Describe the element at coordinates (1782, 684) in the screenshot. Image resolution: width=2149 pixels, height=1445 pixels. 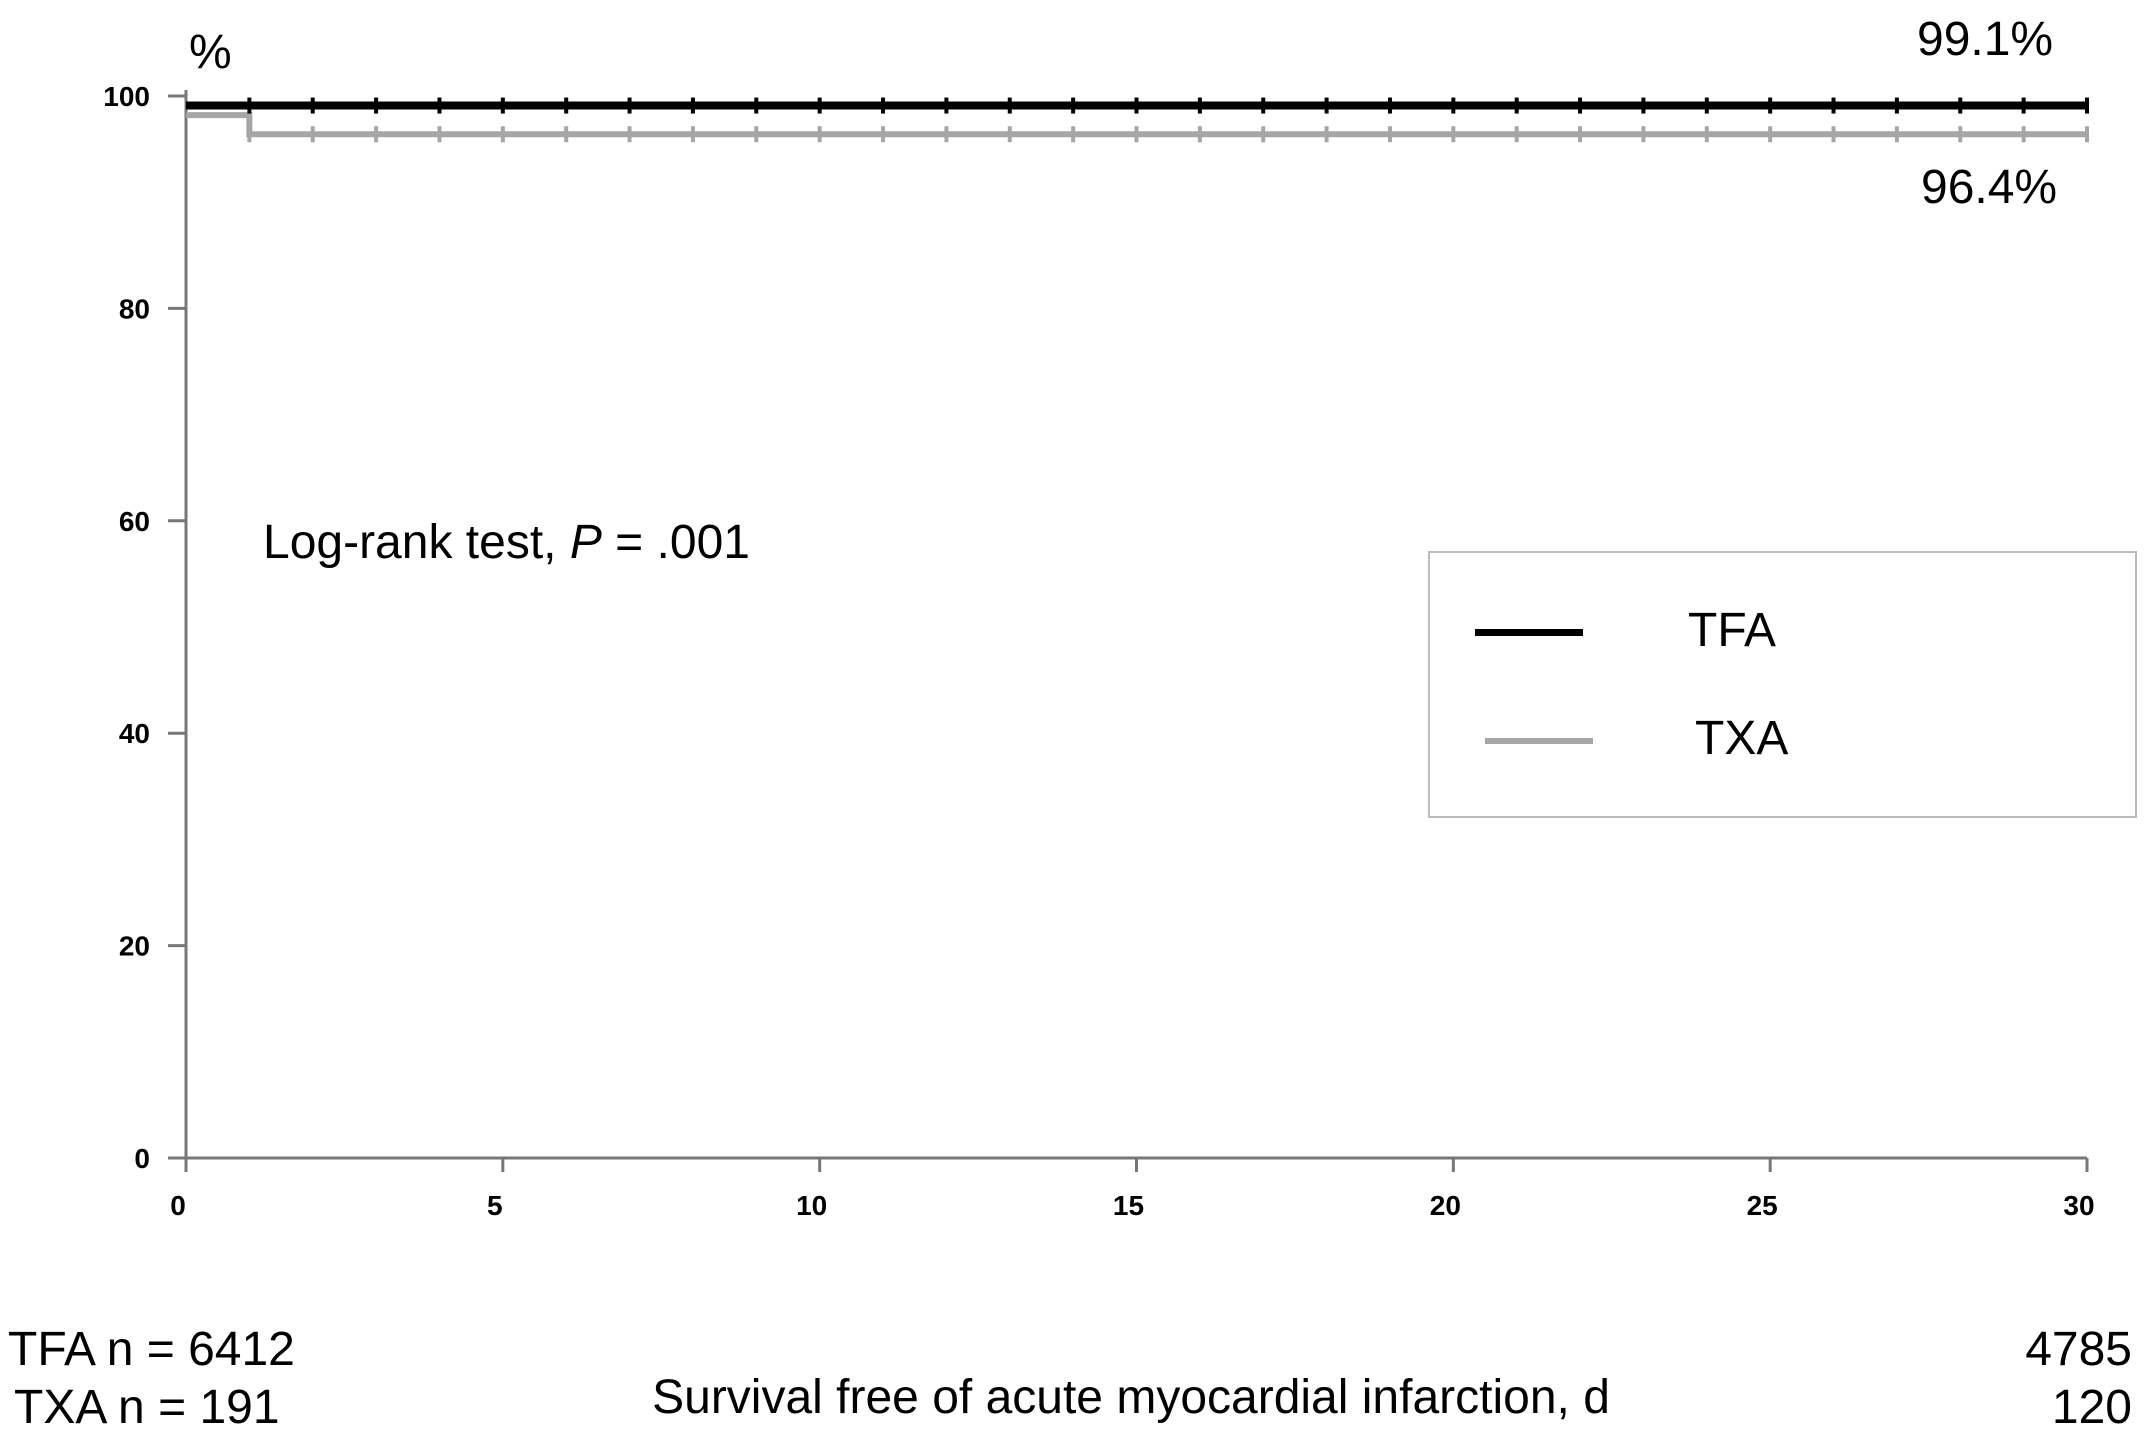
I see `legend: TFA TXA` at that location.